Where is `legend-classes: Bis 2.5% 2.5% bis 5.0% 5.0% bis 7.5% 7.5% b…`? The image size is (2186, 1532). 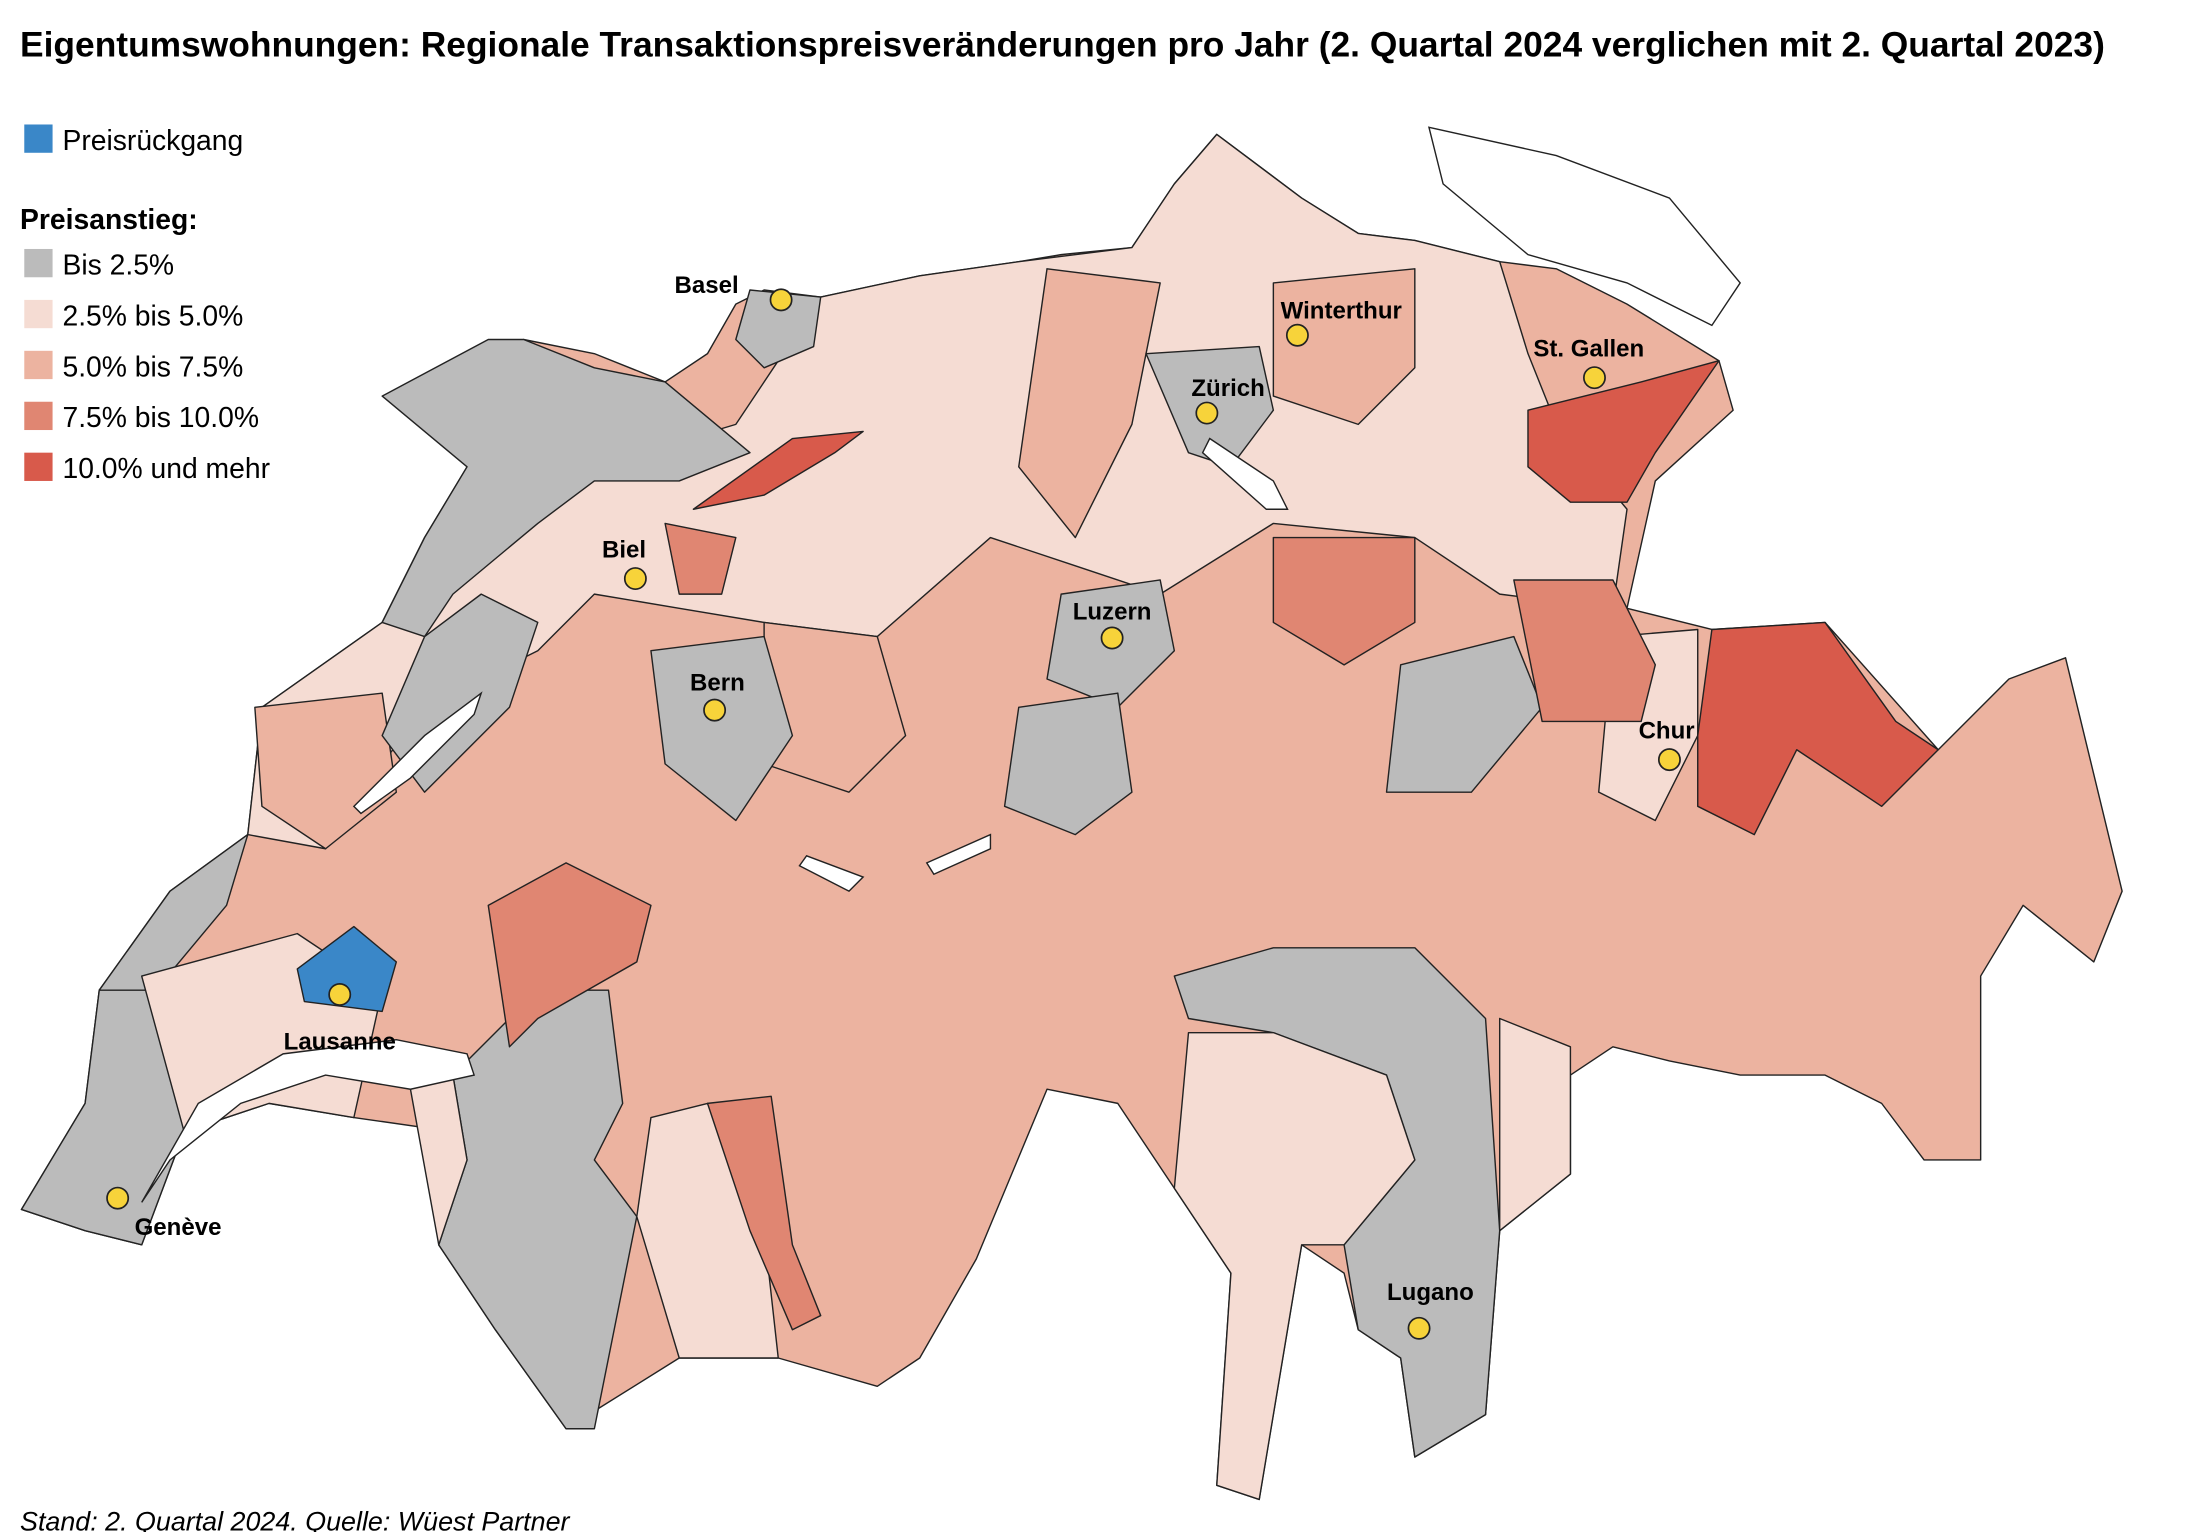
legend-classes: Bis 2.5% 2.5% bis 5.0% 5.0% bis 7.5% 7.5% b… is located at coordinates (147, 366).